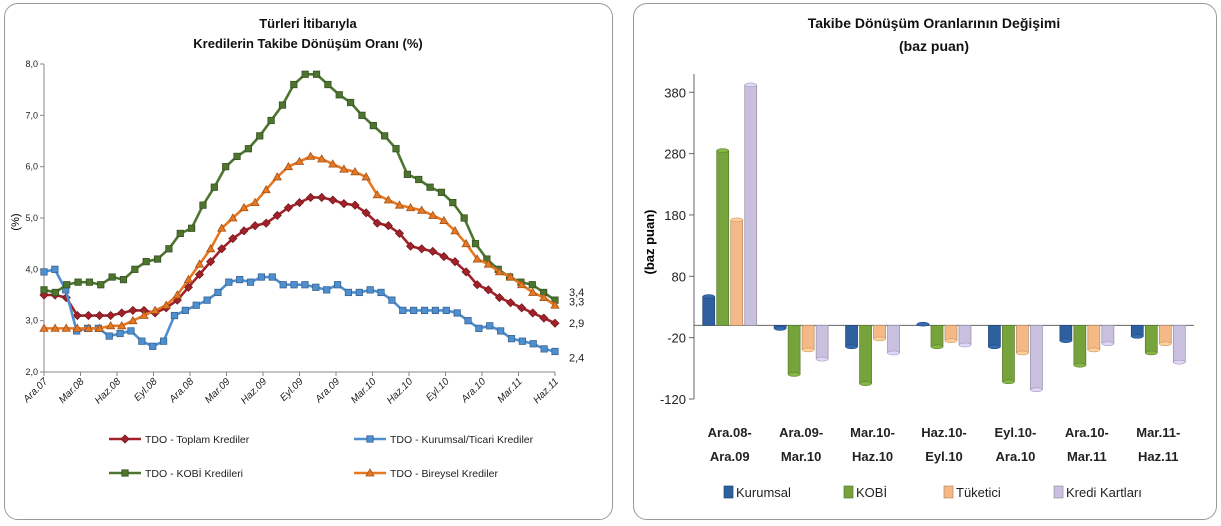 This screenshot has width=1221, height=526. Describe the element at coordinates (801, 432) in the screenshot. I see `category-label-line1: Ara.09-` at that location.